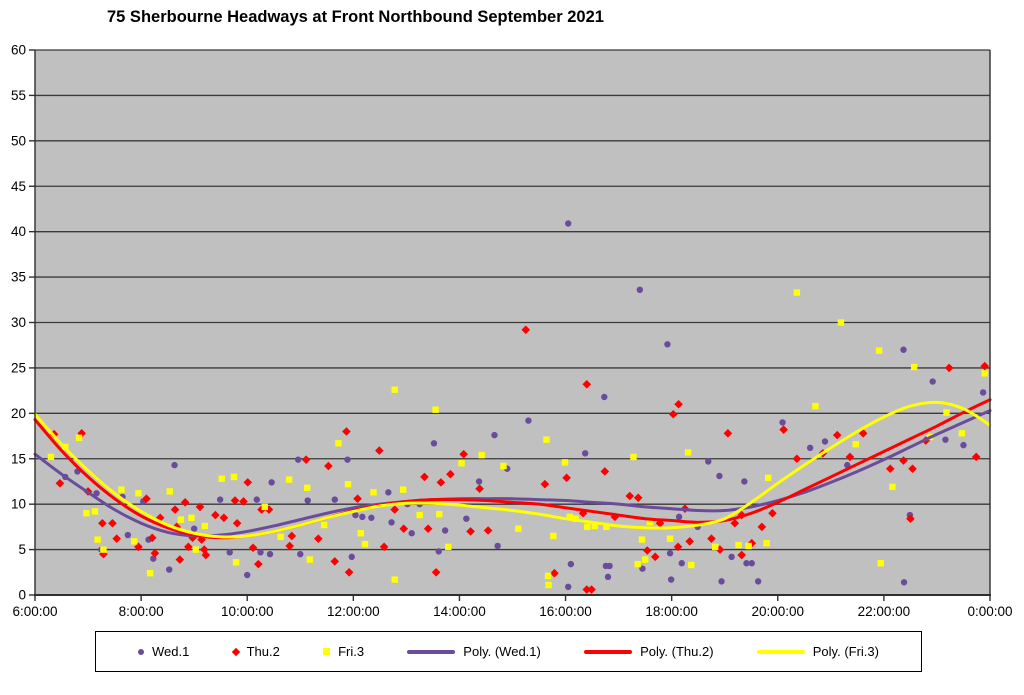 The height and width of the screenshot is (695, 1024). What do you see at coordinates (677, 651) in the screenshot?
I see `legend-label: Poly. (Thu.2)` at bounding box center [677, 651].